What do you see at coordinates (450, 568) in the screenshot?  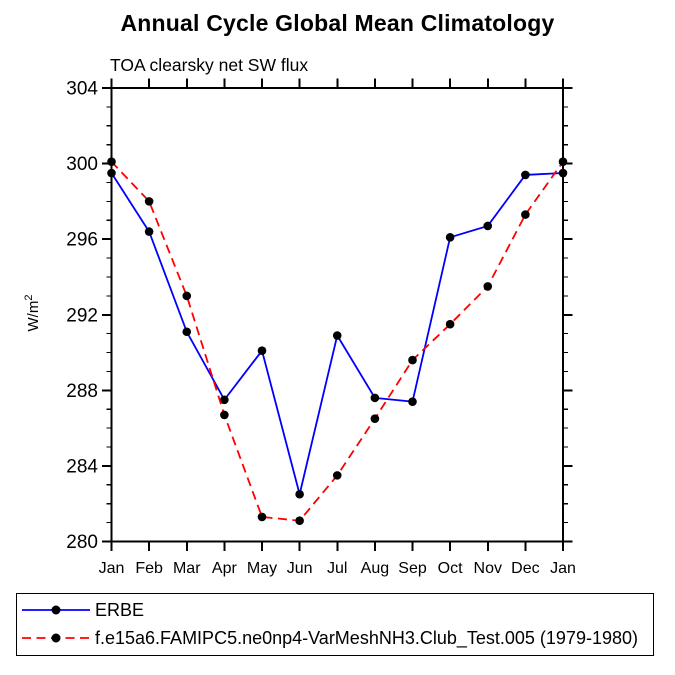 I see `x-tick-label: Oct` at bounding box center [450, 568].